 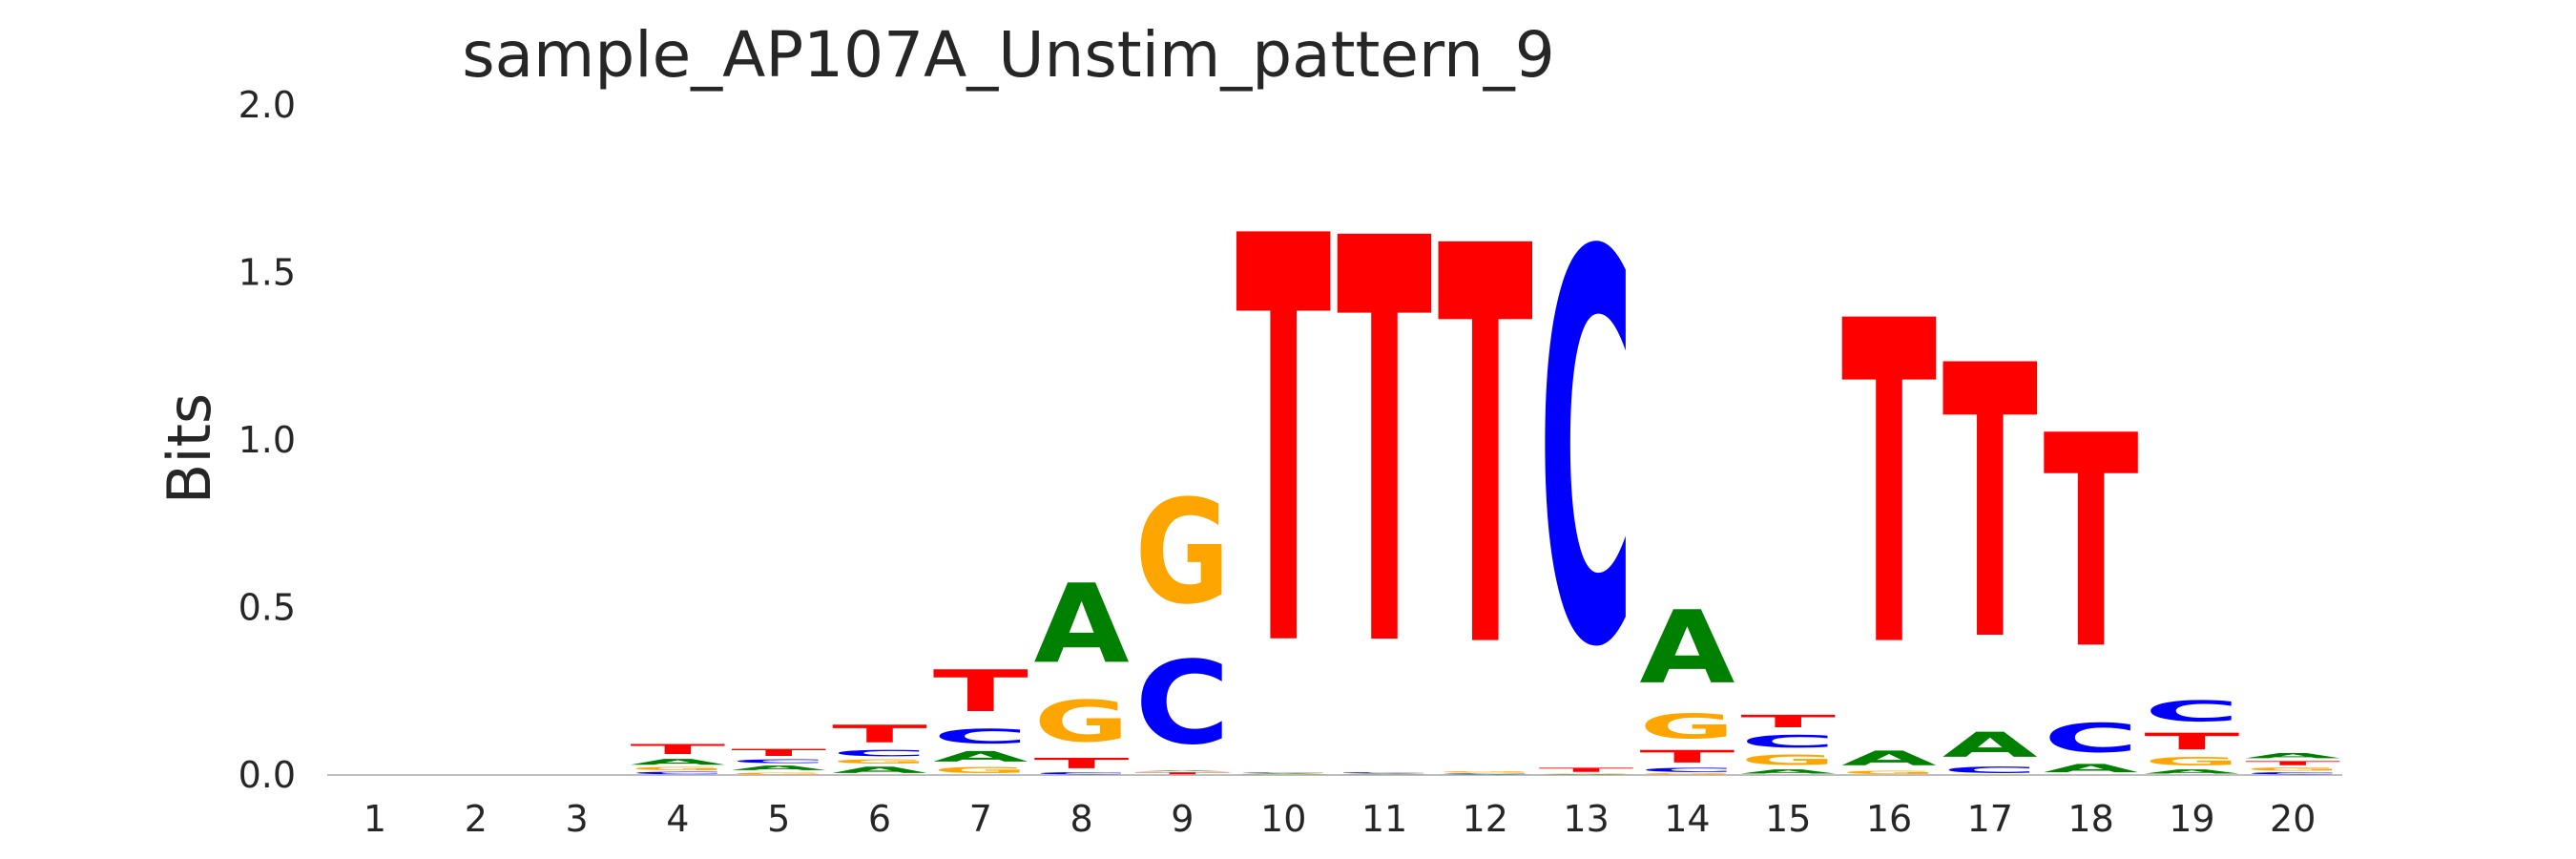 What do you see at coordinates (267, 105) in the screenshot?
I see `y-tick-label: 2.0` at bounding box center [267, 105].